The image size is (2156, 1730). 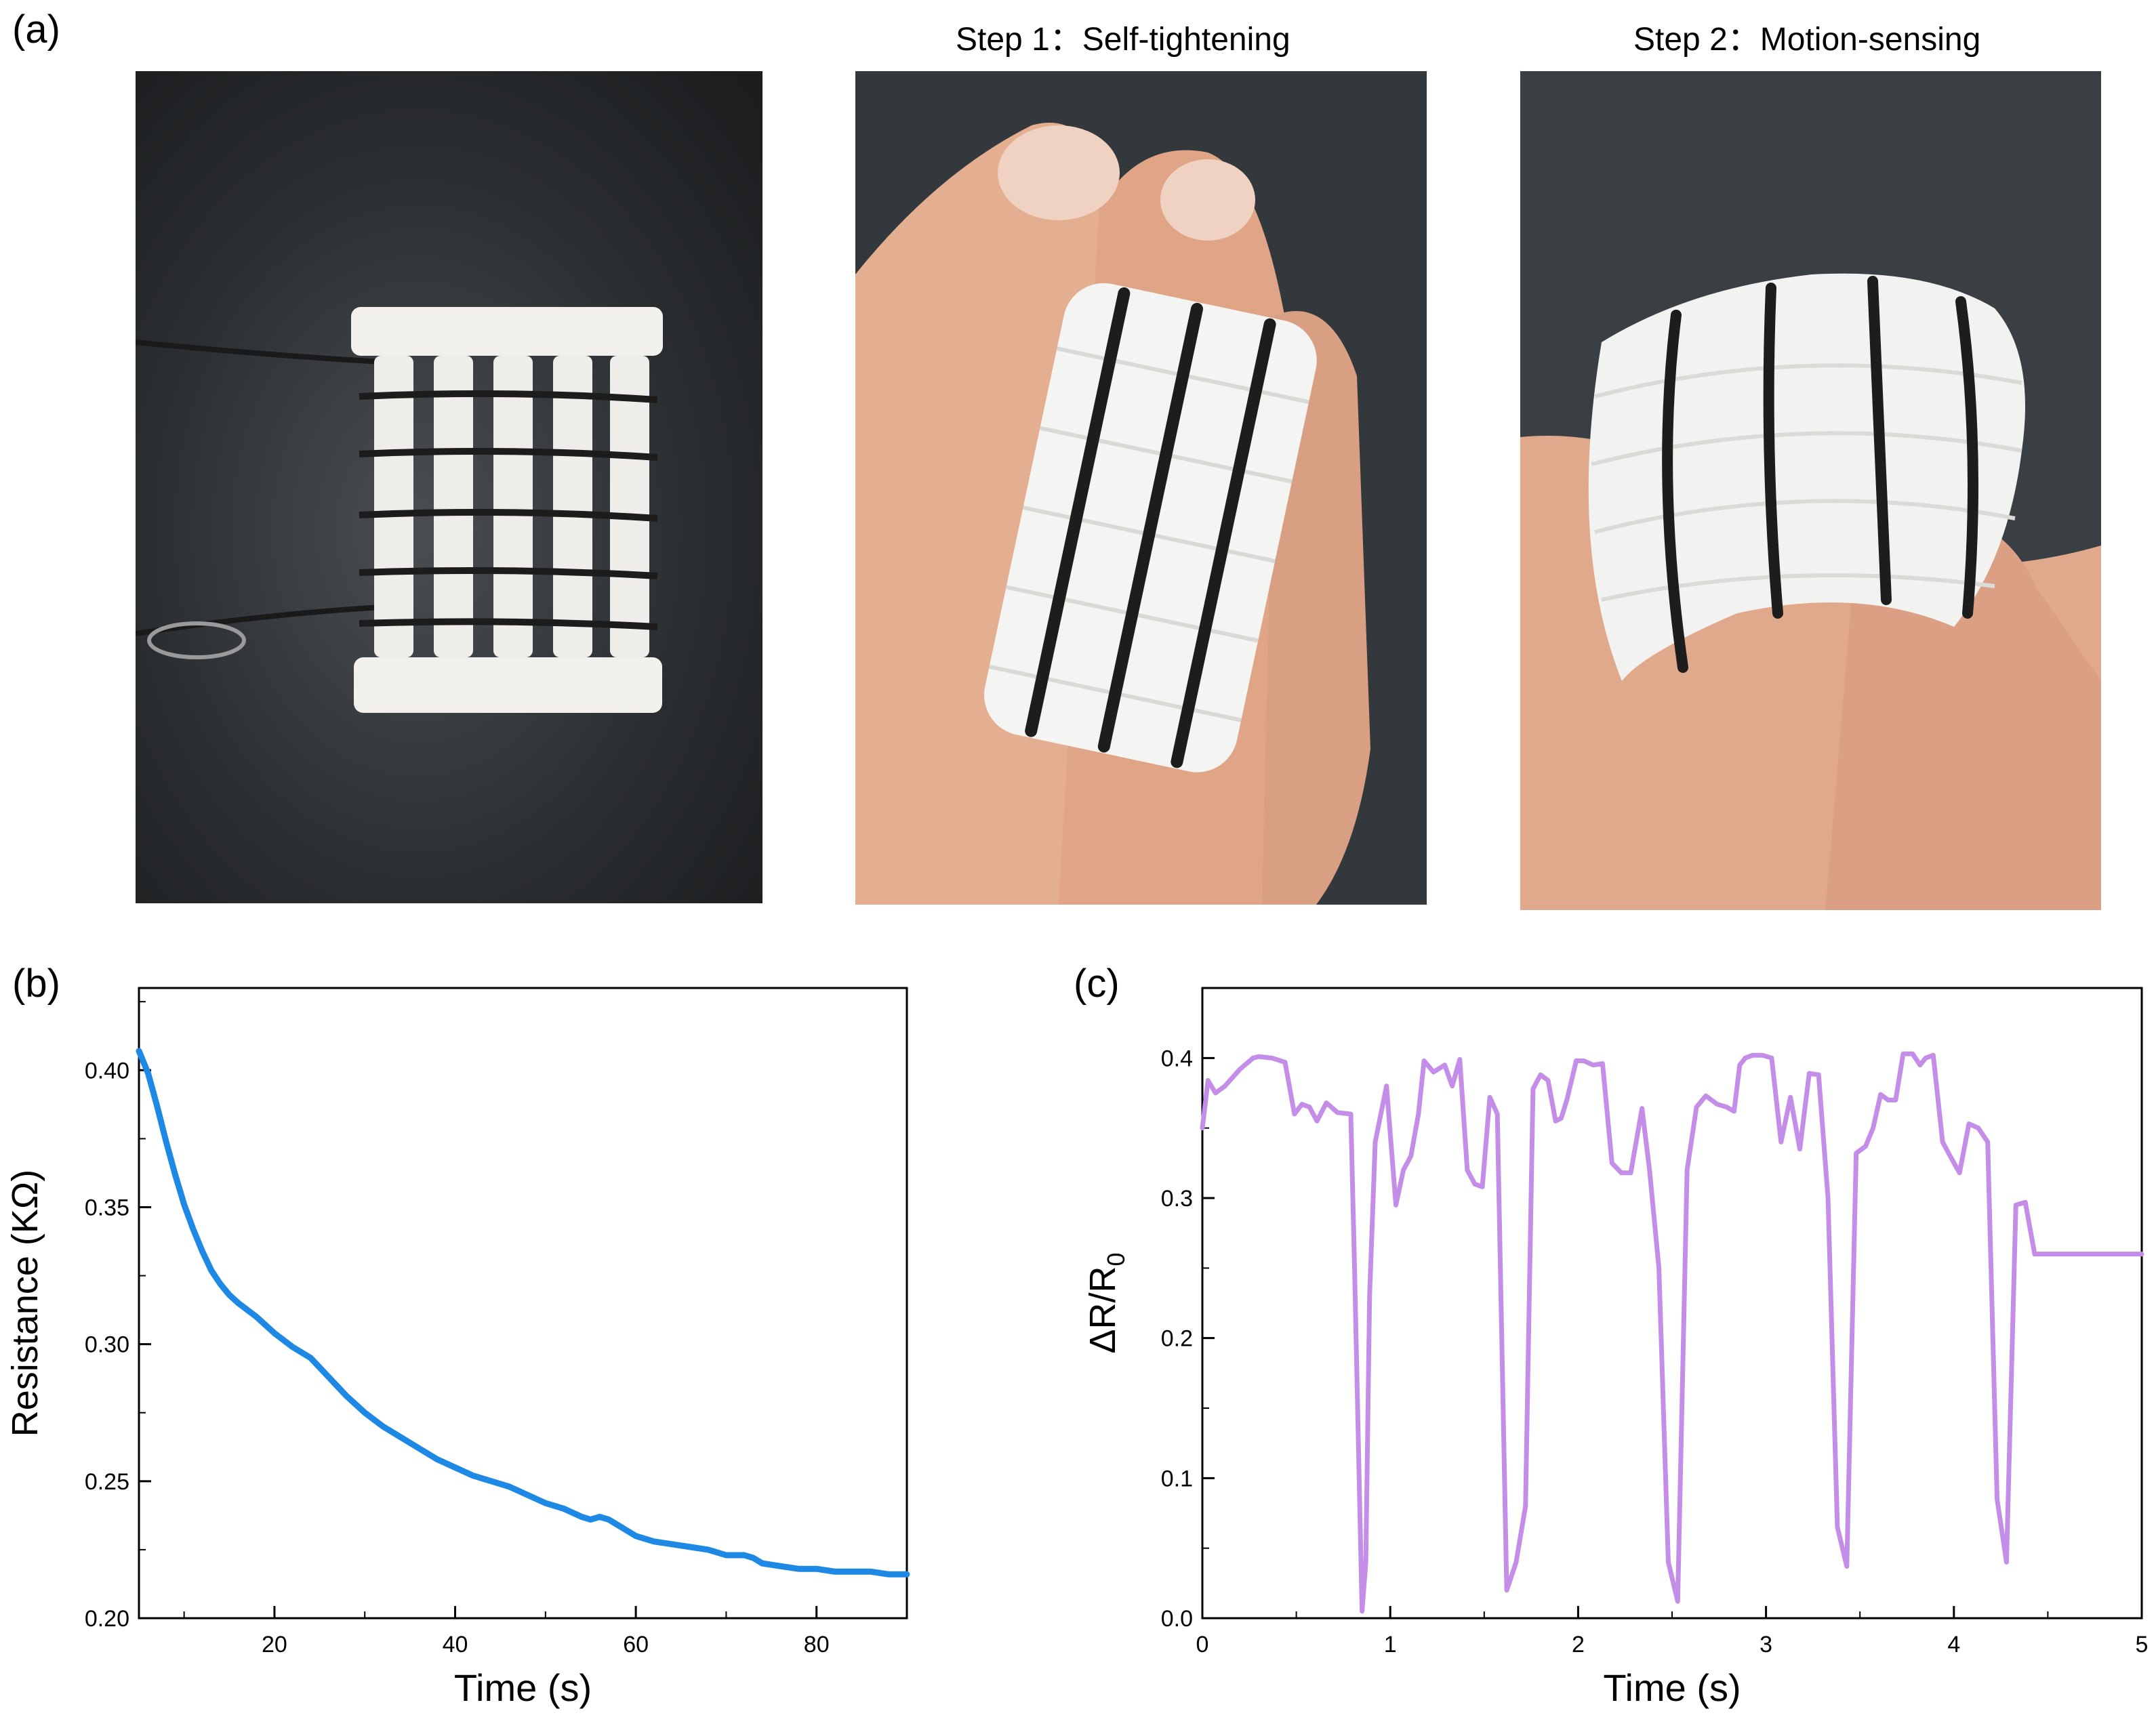 I want to click on x-tick-label: 2, so click(x=1579, y=1645).